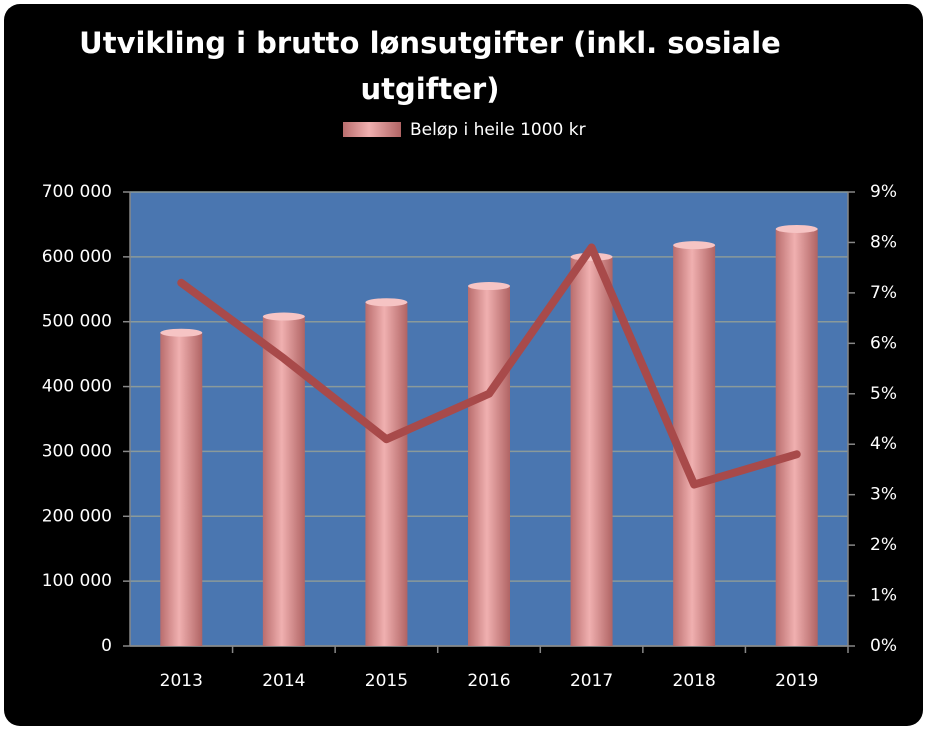 The height and width of the screenshot is (730, 927). I want to click on legend-label: Beløp i heile 1000 kr, so click(498, 130).